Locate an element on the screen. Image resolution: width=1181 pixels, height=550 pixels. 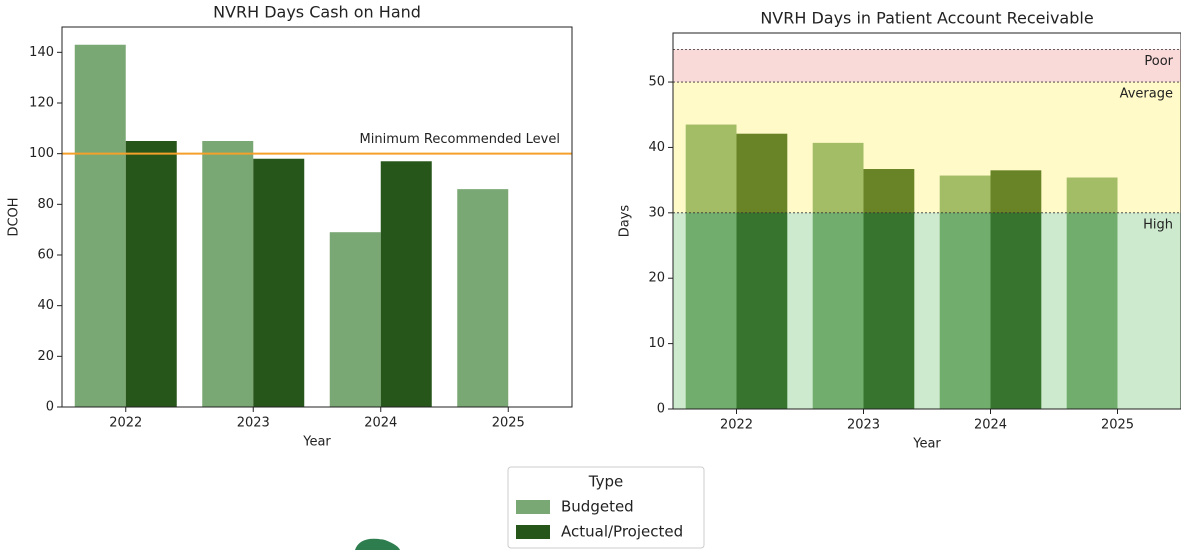
legend-box is located at coordinates (606, 507).